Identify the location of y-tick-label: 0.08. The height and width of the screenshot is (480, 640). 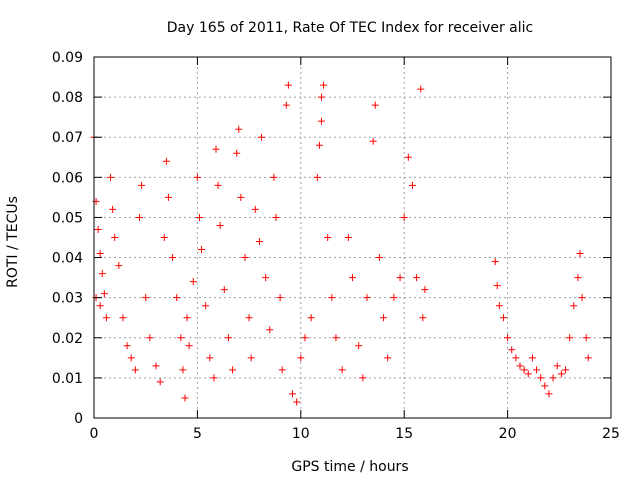
(67, 98).